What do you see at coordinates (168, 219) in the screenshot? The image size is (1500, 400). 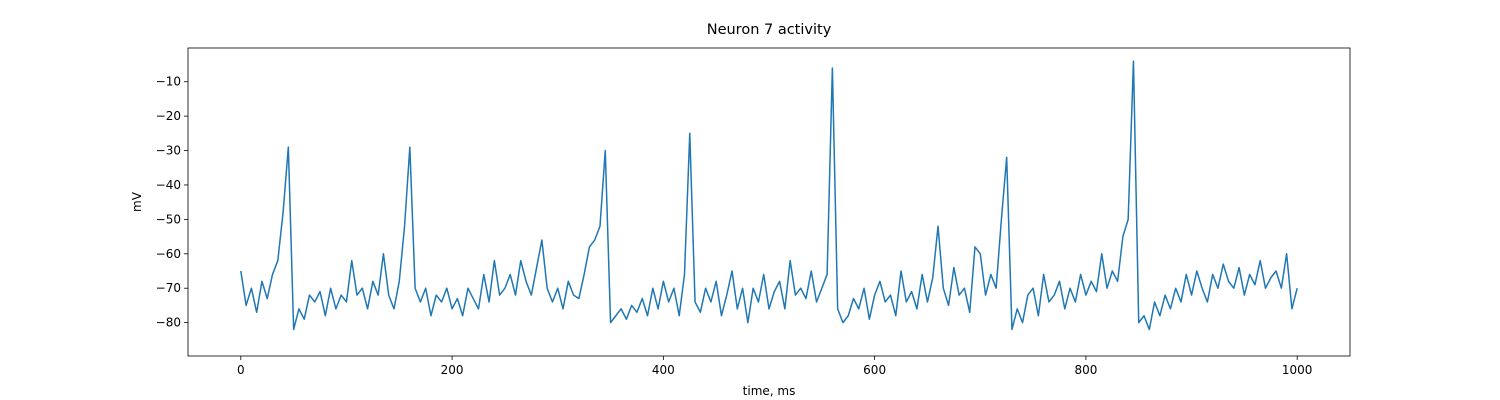 I see `y-tick-label: −50` at bounding box center [168, 219].